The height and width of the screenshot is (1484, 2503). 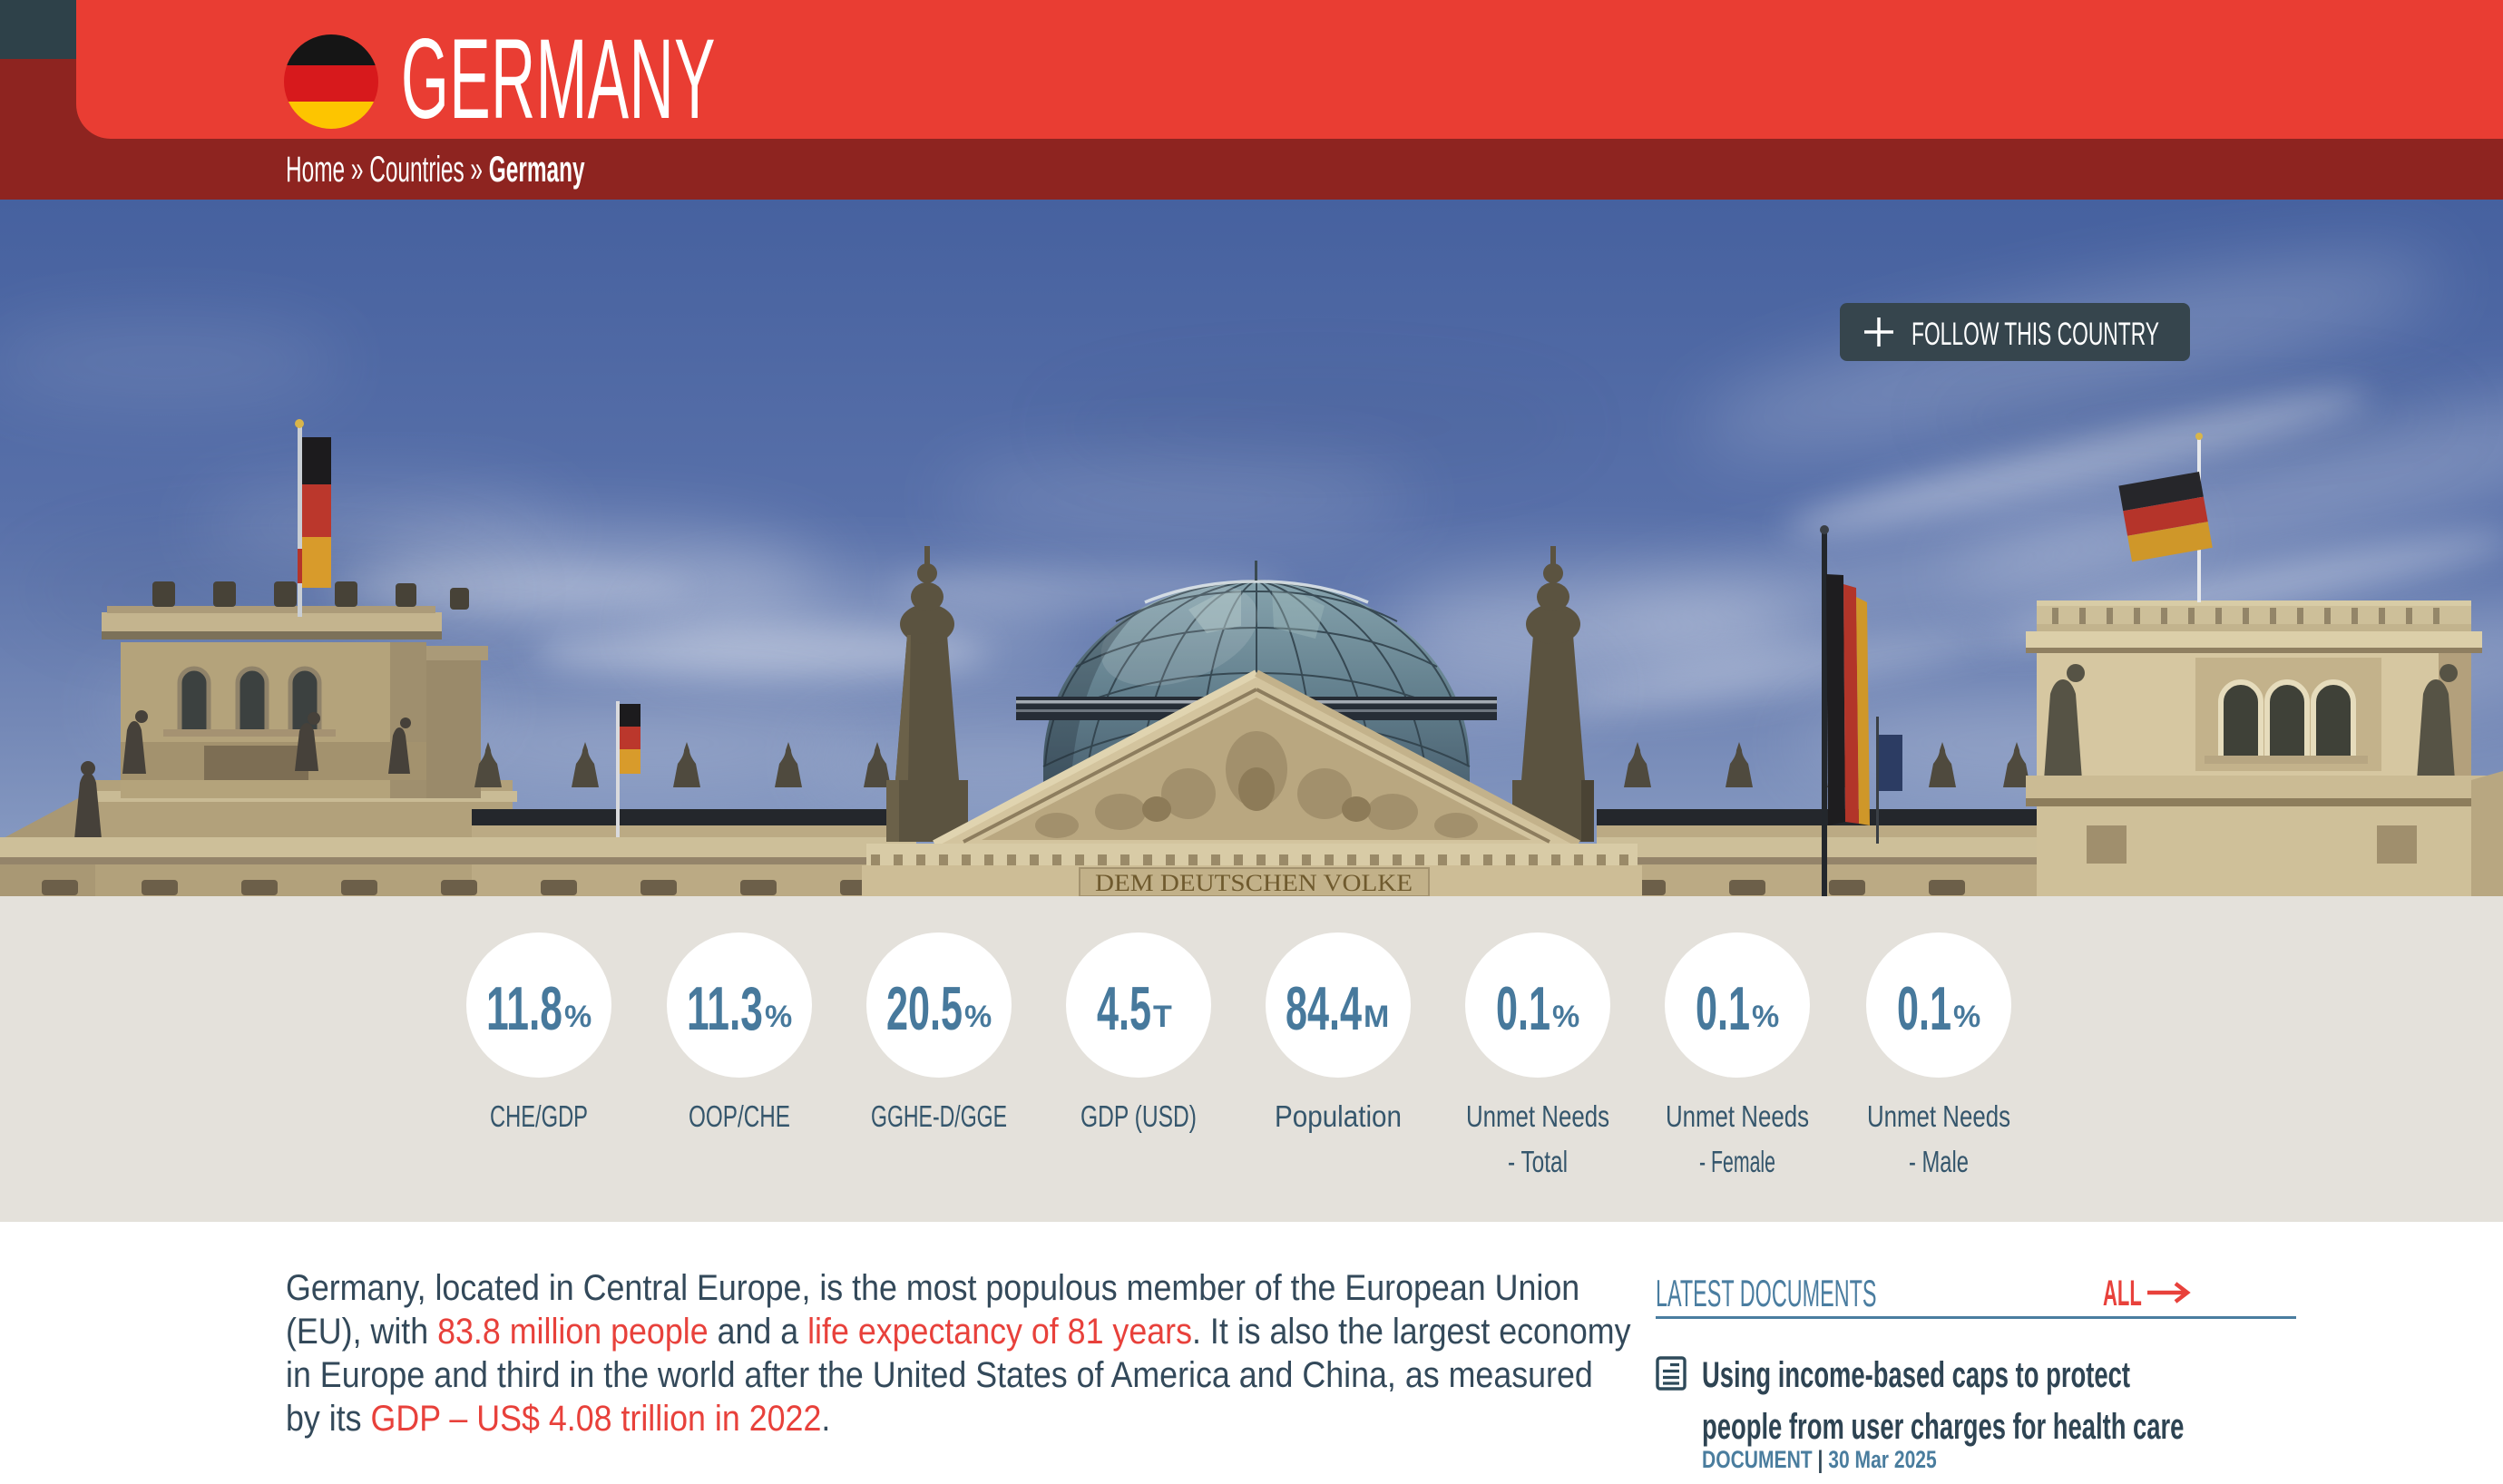 I want to click on svg-text: - Female, so click(x=1737, y=1162).